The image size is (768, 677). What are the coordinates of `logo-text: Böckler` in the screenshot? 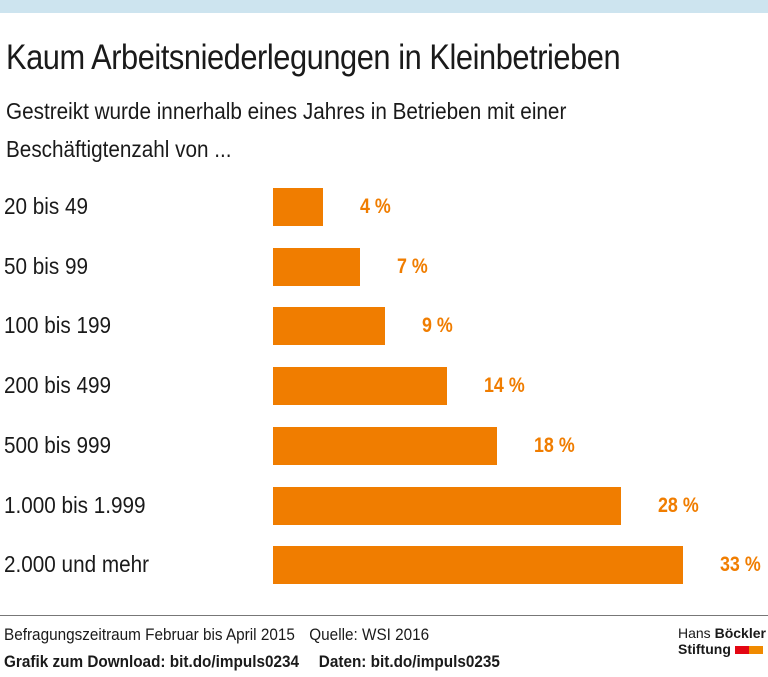 It's located at (740, 633).